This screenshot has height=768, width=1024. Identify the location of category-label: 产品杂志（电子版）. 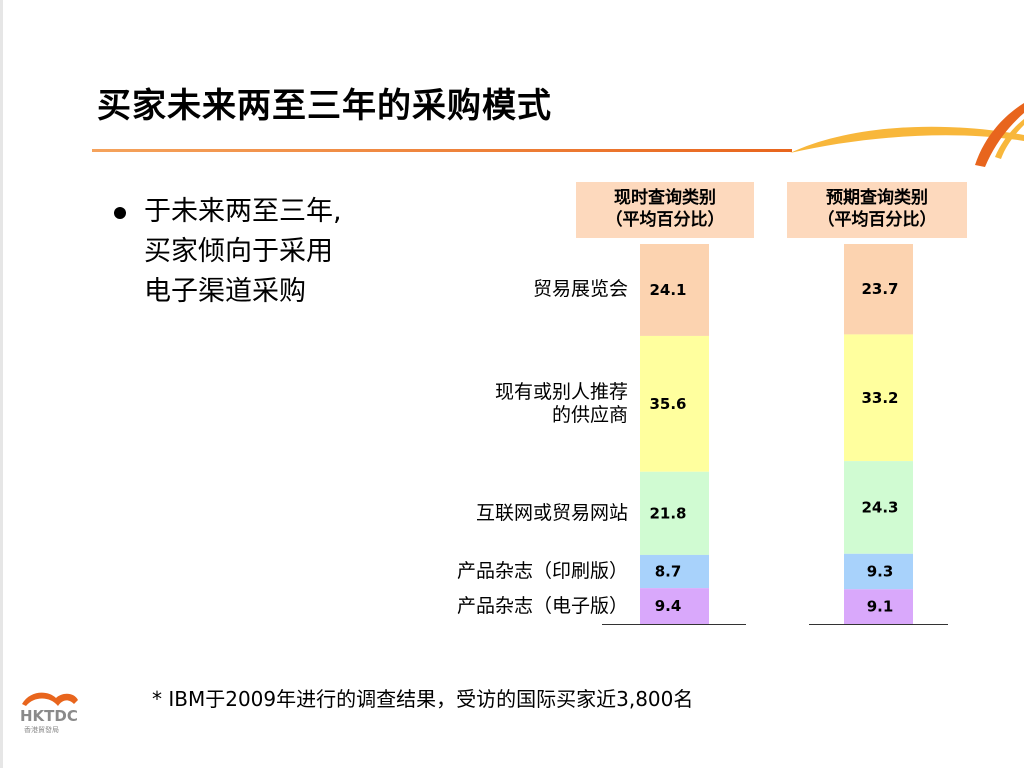
(542, 606).